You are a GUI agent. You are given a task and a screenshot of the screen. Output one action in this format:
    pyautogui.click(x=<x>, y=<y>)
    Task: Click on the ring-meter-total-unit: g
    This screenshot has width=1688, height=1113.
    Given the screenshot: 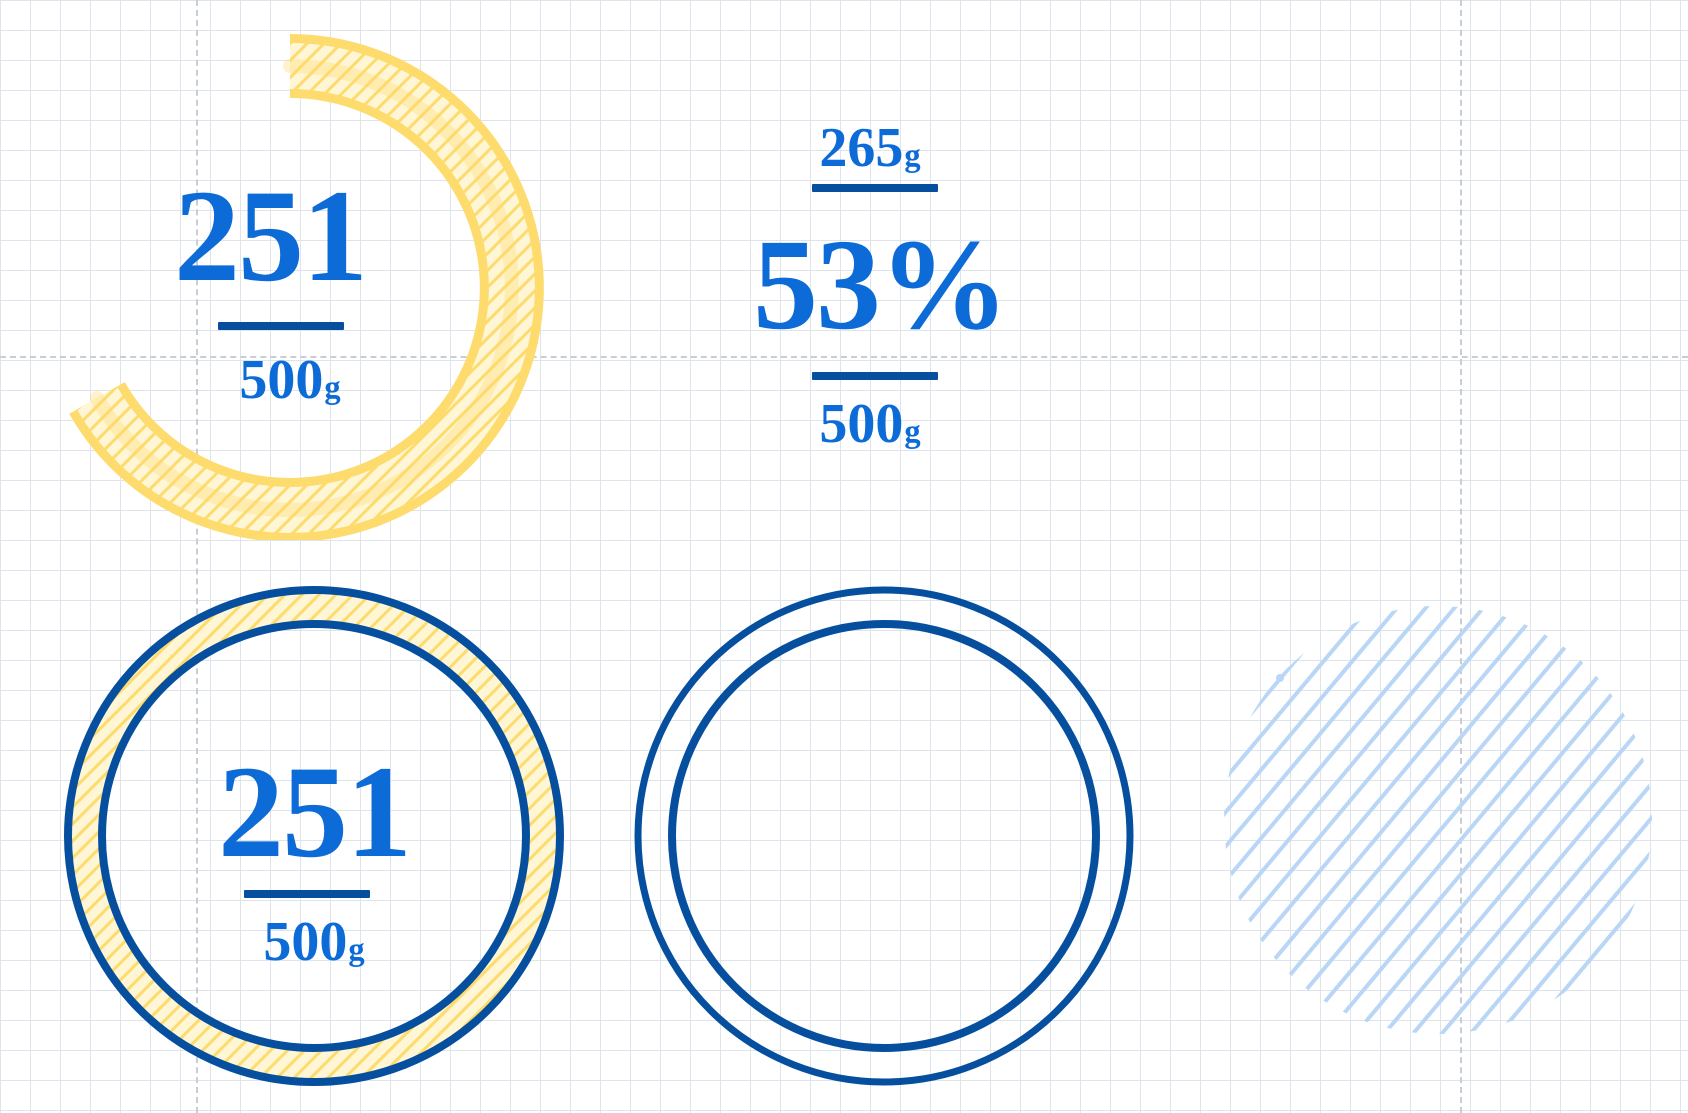 What is the action you would take?
    pyautogui.click(x=356, y=950)
    